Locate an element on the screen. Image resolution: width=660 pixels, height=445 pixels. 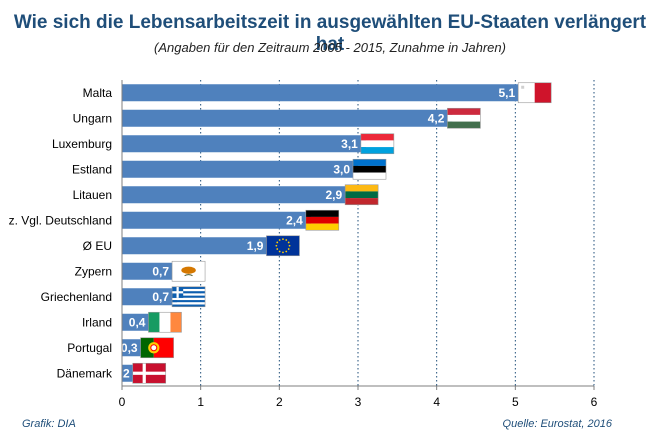
germany-flag-icon is located at coordinates (322, 220).